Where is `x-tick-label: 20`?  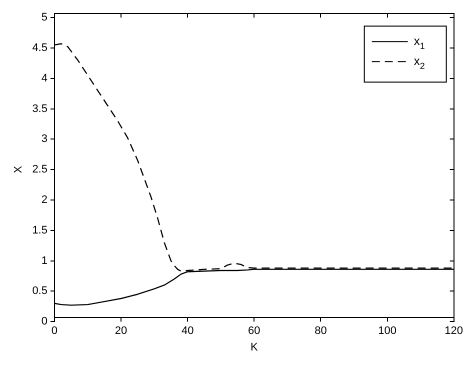 x-tick-label: 20 is located at coordinates (121, 331).